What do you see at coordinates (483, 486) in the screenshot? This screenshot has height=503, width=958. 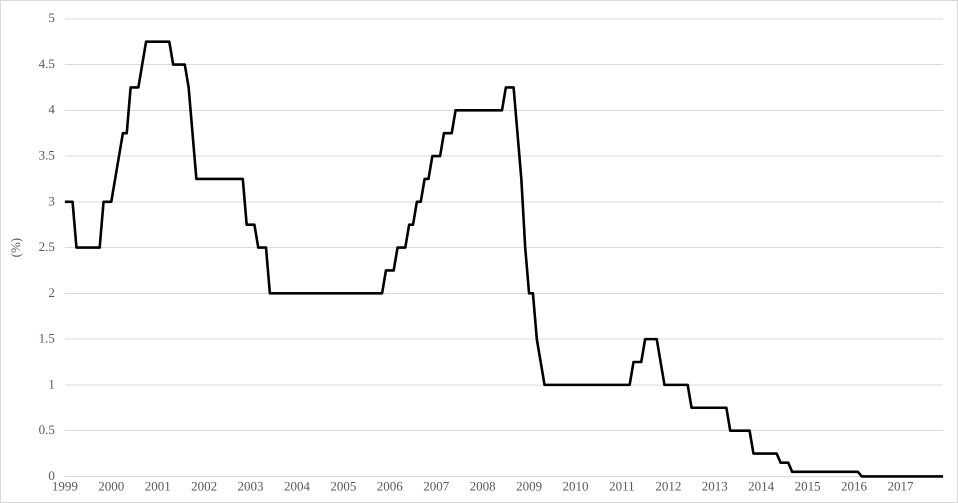 I see `x-tick-label: 2008` at bounding box center [483, 486].